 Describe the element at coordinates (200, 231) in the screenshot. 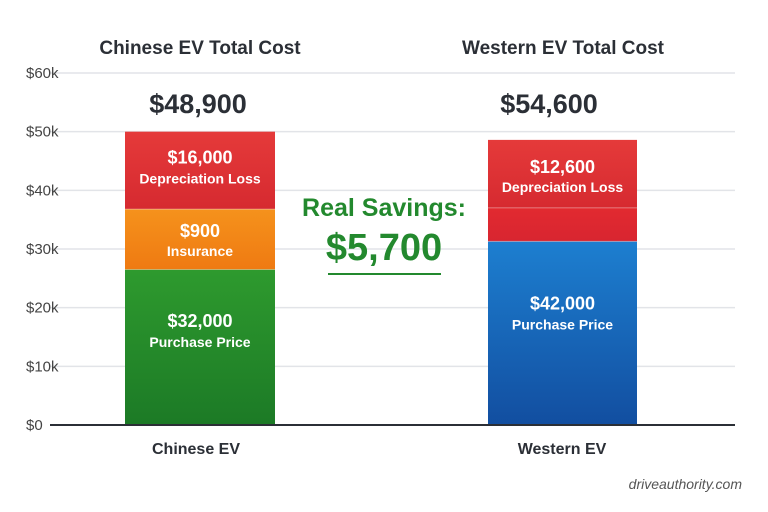

I see `segment-value-label: $900` at that location.